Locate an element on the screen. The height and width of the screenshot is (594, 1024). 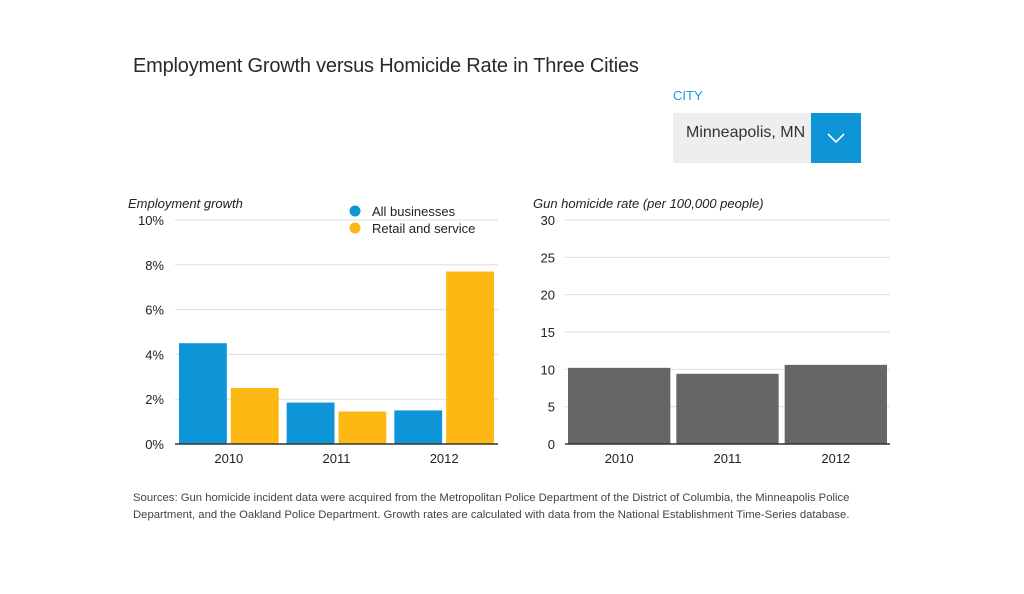
y-tick-label: 5 is located at coordinates (551, 407).